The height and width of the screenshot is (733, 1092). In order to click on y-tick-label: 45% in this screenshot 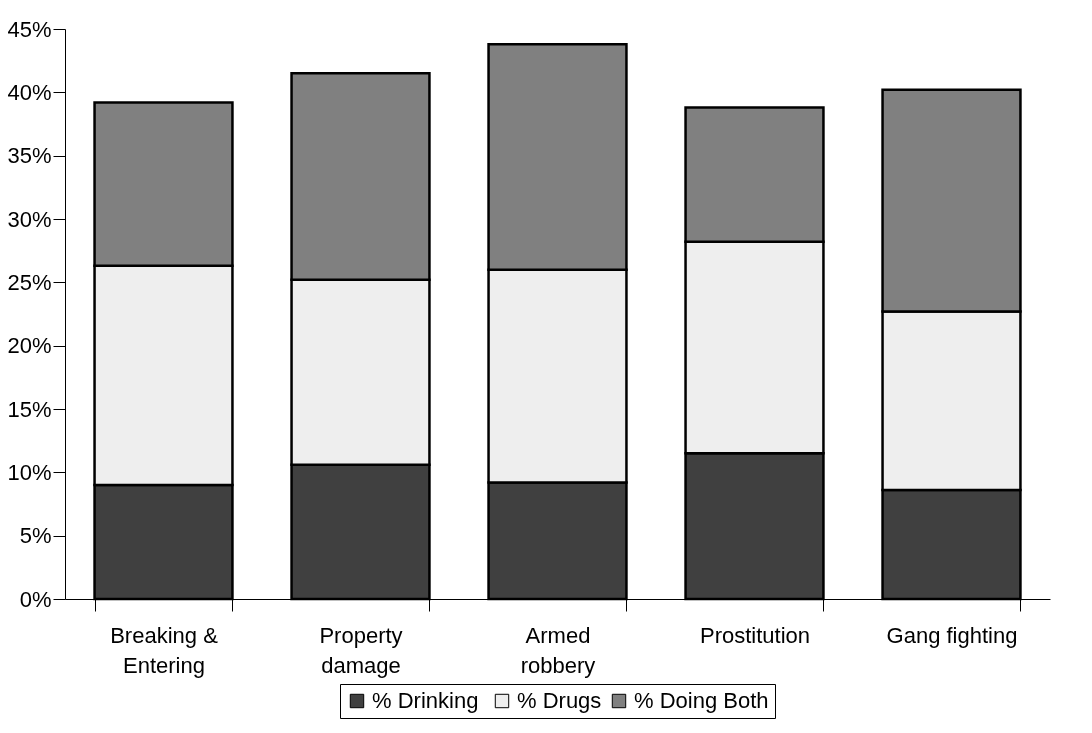, I will do `click(29, 29)`.